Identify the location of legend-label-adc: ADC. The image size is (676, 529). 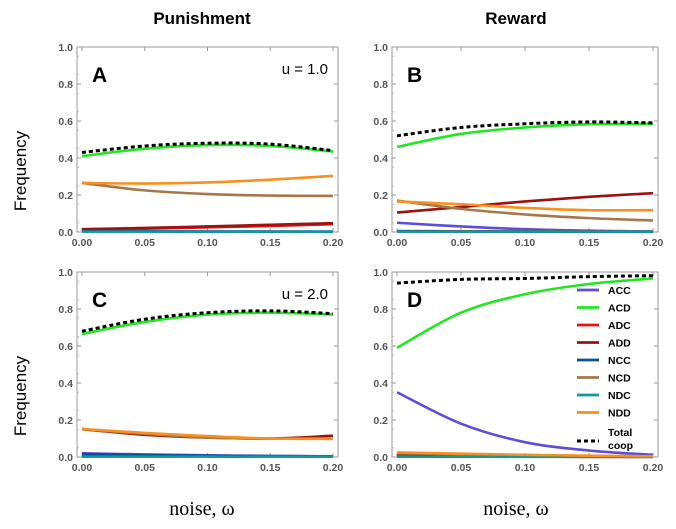
(619, 326).